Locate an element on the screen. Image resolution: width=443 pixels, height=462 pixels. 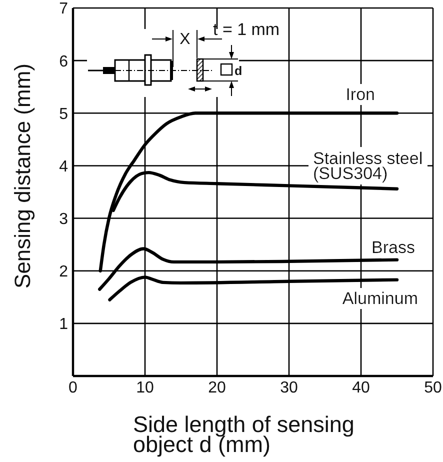
x-axis-title: Side length of sensing object d (mm) is located at coordinates (243, 434).